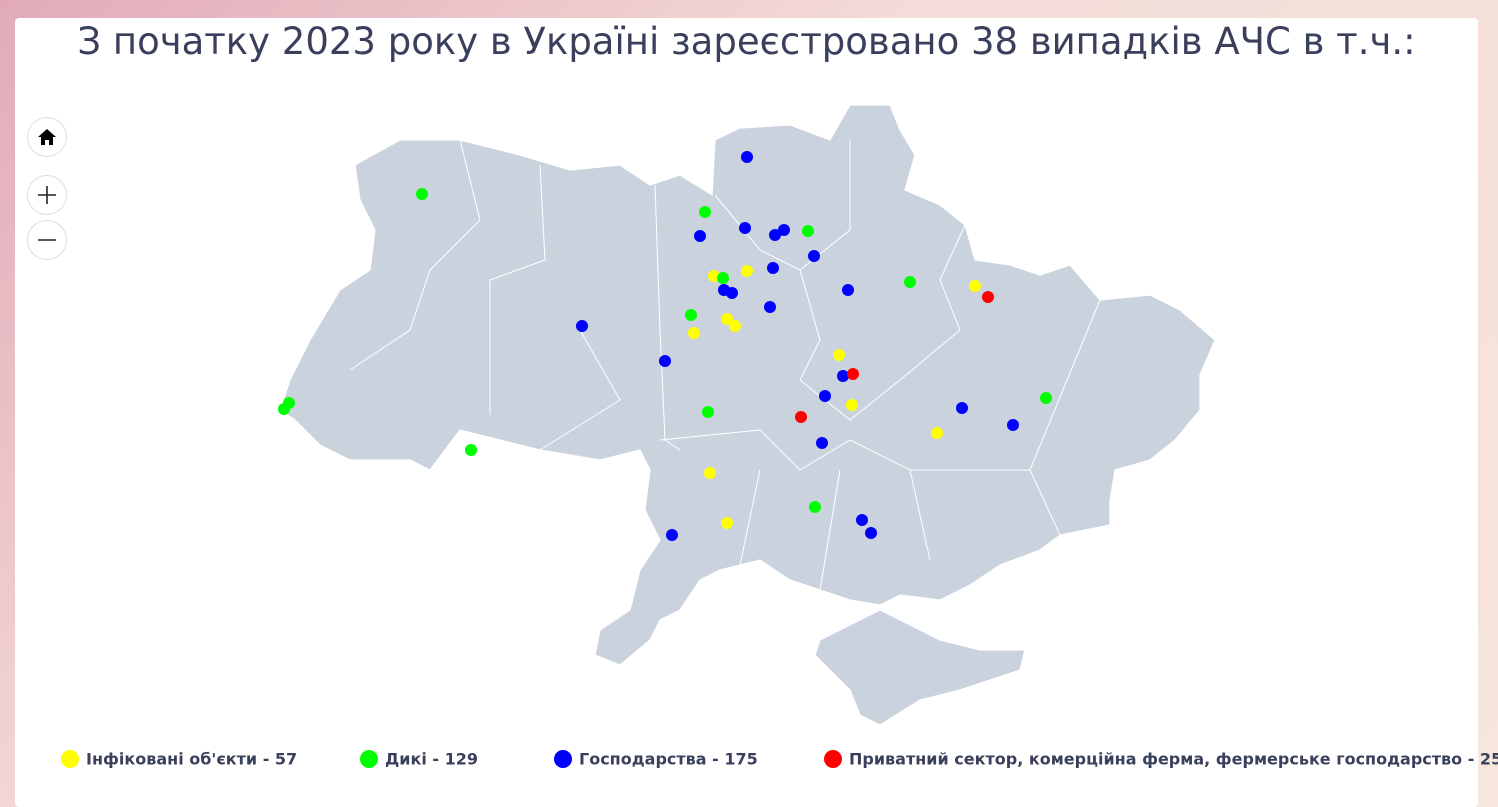 The width and height of the screenshot is (1498, 807). What do you see at coordinates (191, 759) in the screenshot?
I see `legend-label: Інфіковані об'єкти - 57` at bounding box center [191, 759].